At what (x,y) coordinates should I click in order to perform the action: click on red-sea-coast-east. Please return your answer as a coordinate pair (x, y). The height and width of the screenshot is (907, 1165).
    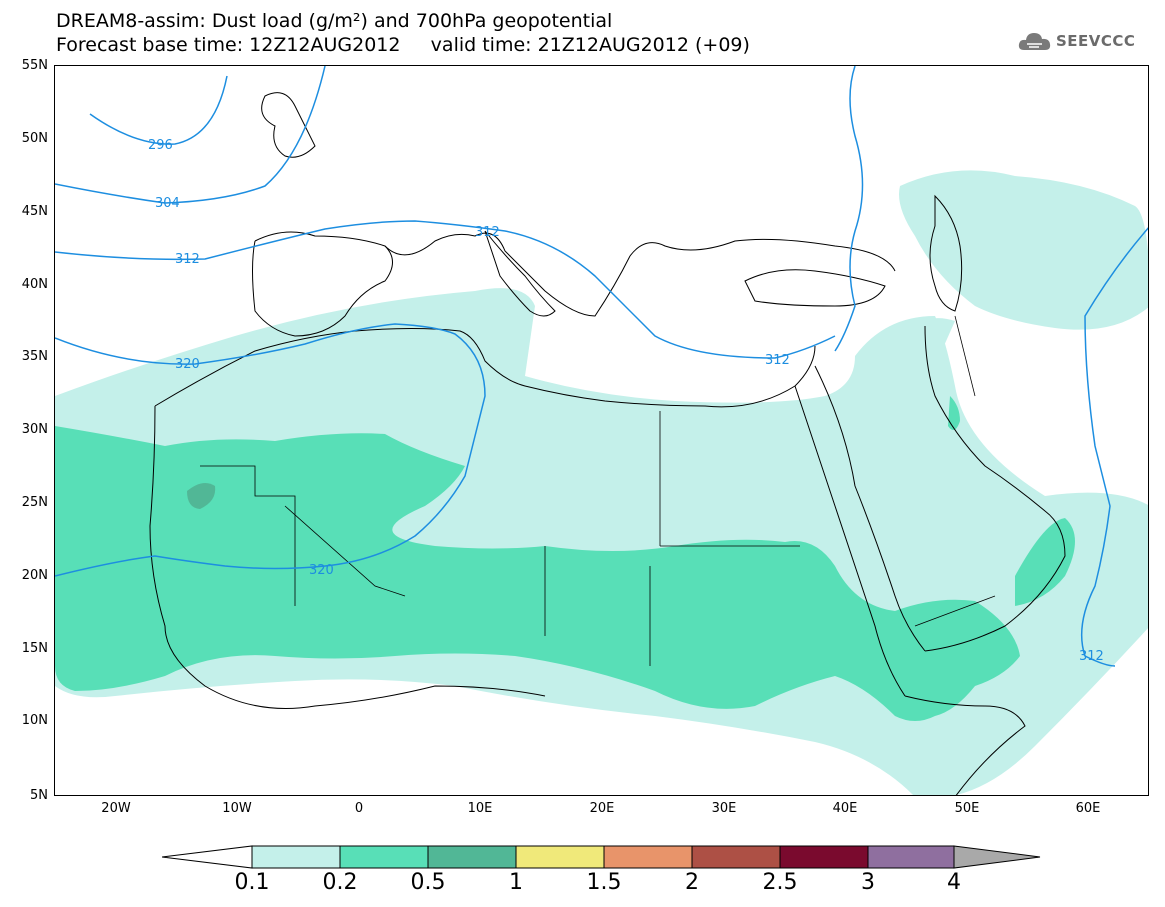
    Looking at the image, I should click on (870, 508).